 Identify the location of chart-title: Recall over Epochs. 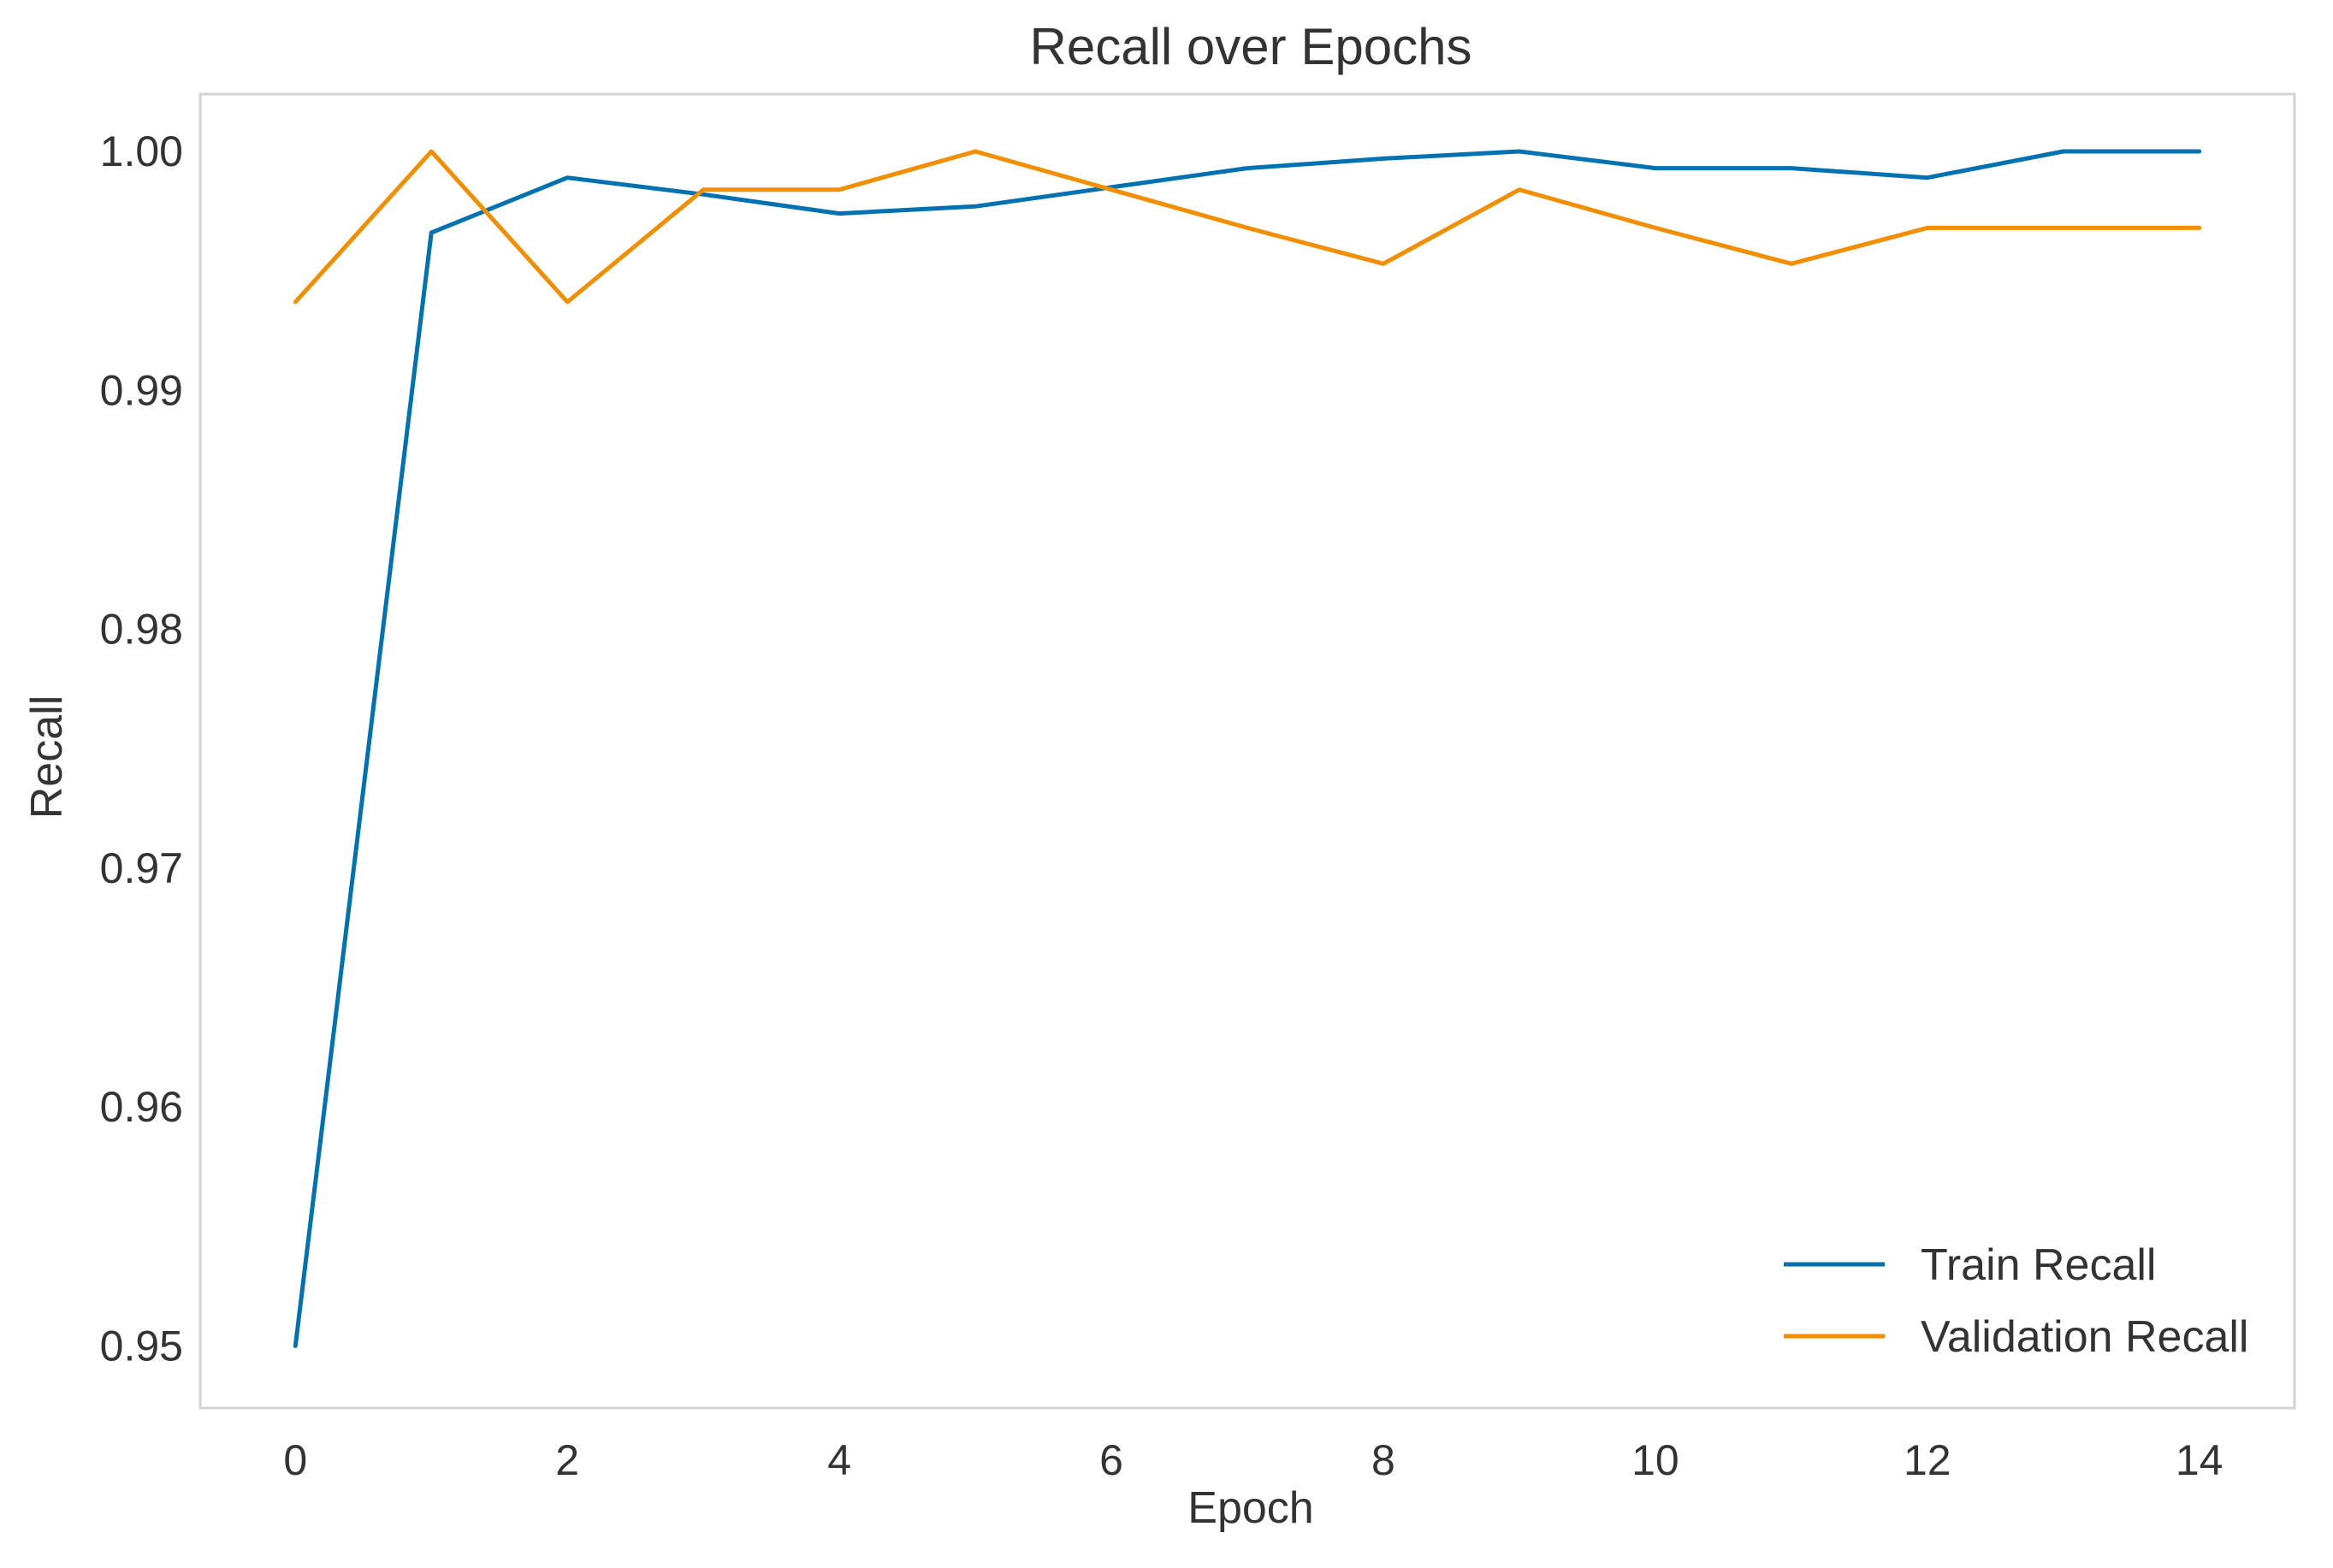
(1251, 46).